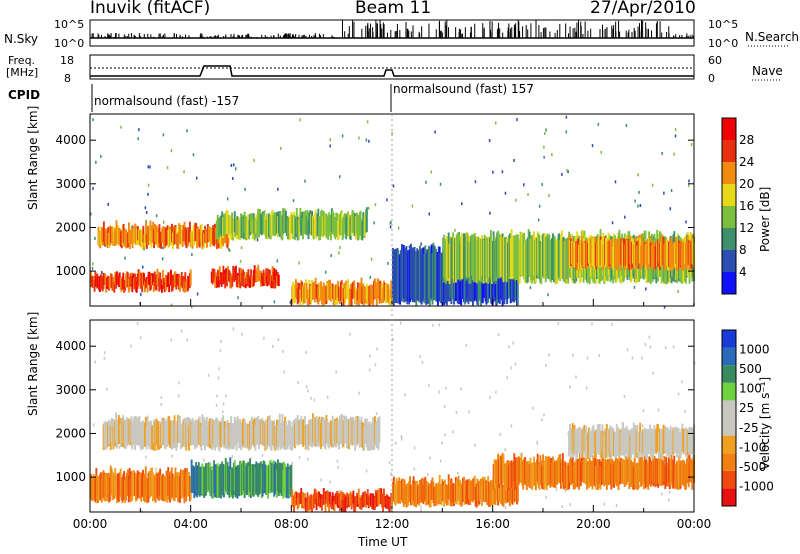  What do you see at coordinates (150, 9) in the screenshot?
I see `station-title: Inuvik (fitACF)` at bounding box center [150, 9].